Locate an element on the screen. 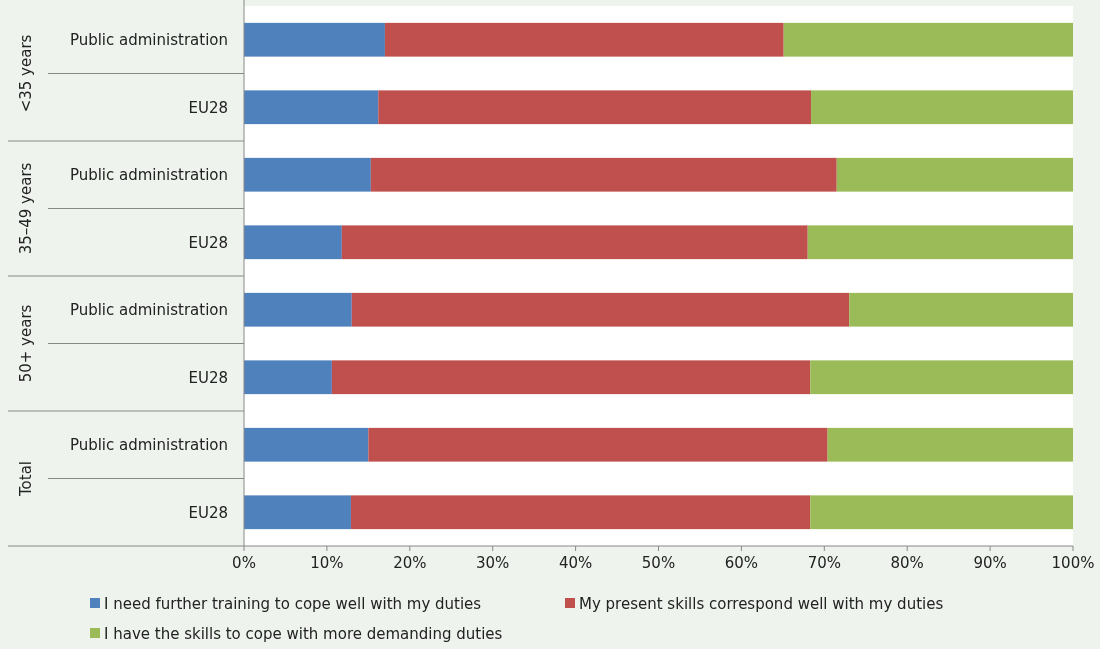  text: 35–49 years is located at coordinates (26, 208).